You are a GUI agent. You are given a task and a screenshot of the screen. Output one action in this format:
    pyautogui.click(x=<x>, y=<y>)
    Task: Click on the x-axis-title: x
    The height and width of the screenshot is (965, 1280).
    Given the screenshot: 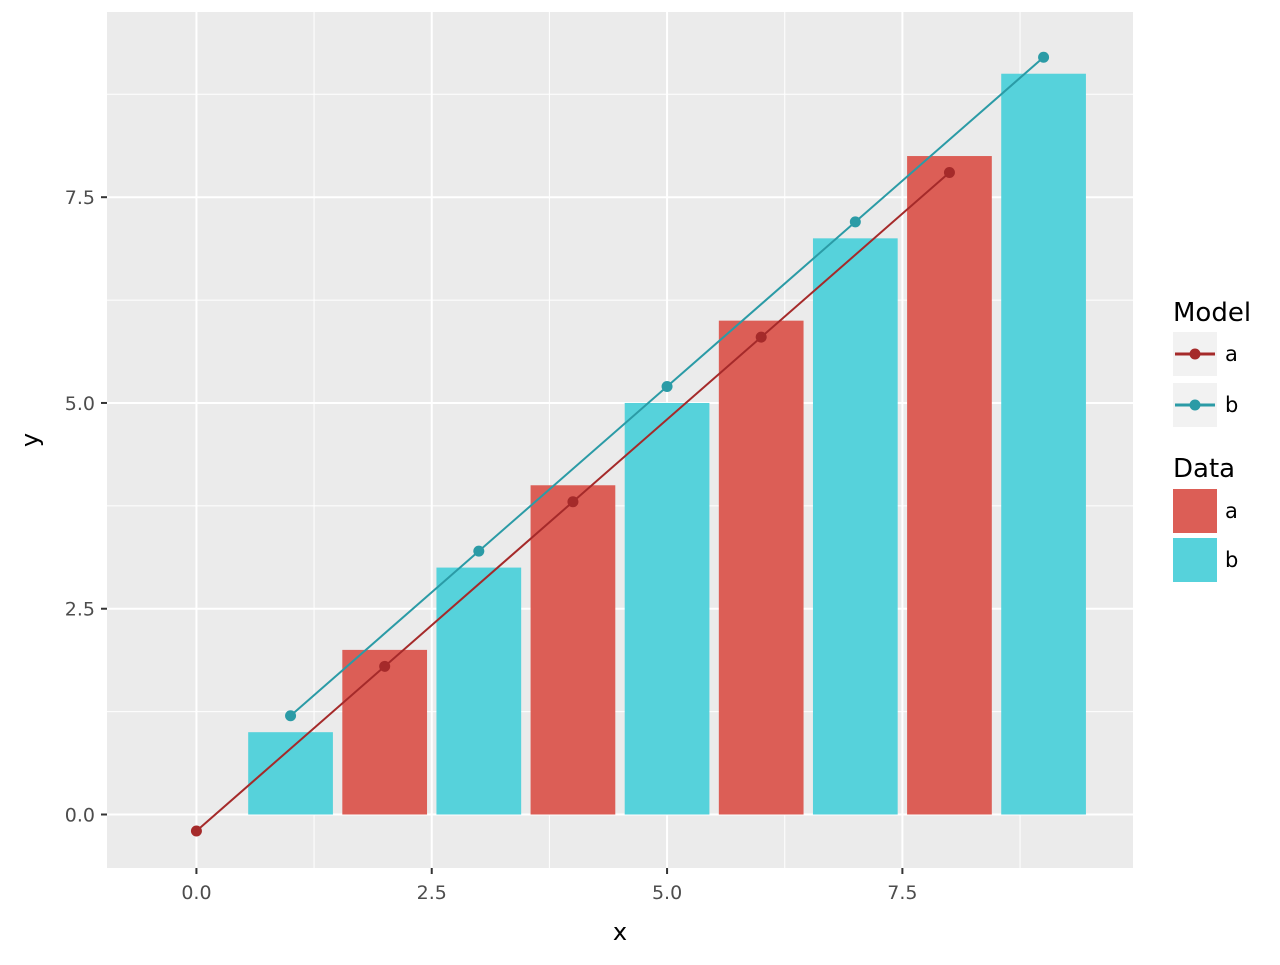 What is the action you would take?
    pyautogui.click(x=620, y=932)
    